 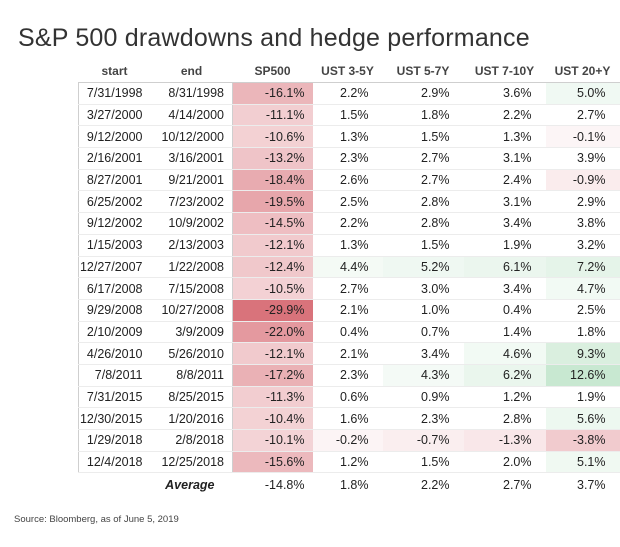 What do you see at coordinates (114, 310) in the screenshot?
I see `cell-start: 9/29/2008` at bounding box center [114, 310].